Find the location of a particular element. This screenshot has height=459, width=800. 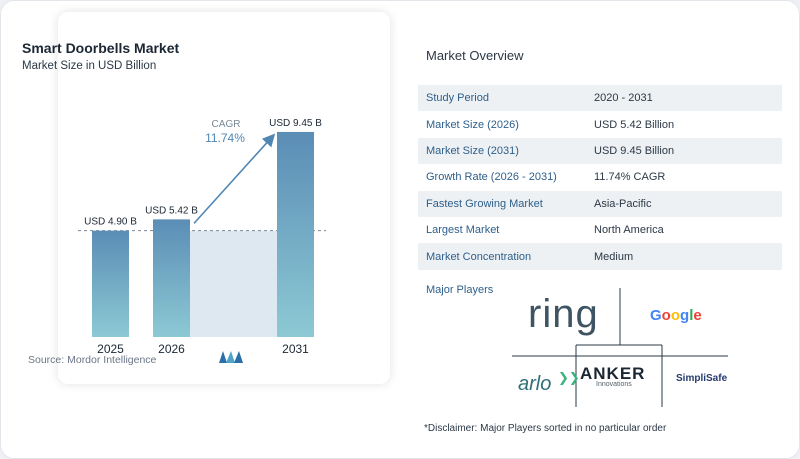

data-label-2025: USD 4.90 B is located at coordinates (110, 222).